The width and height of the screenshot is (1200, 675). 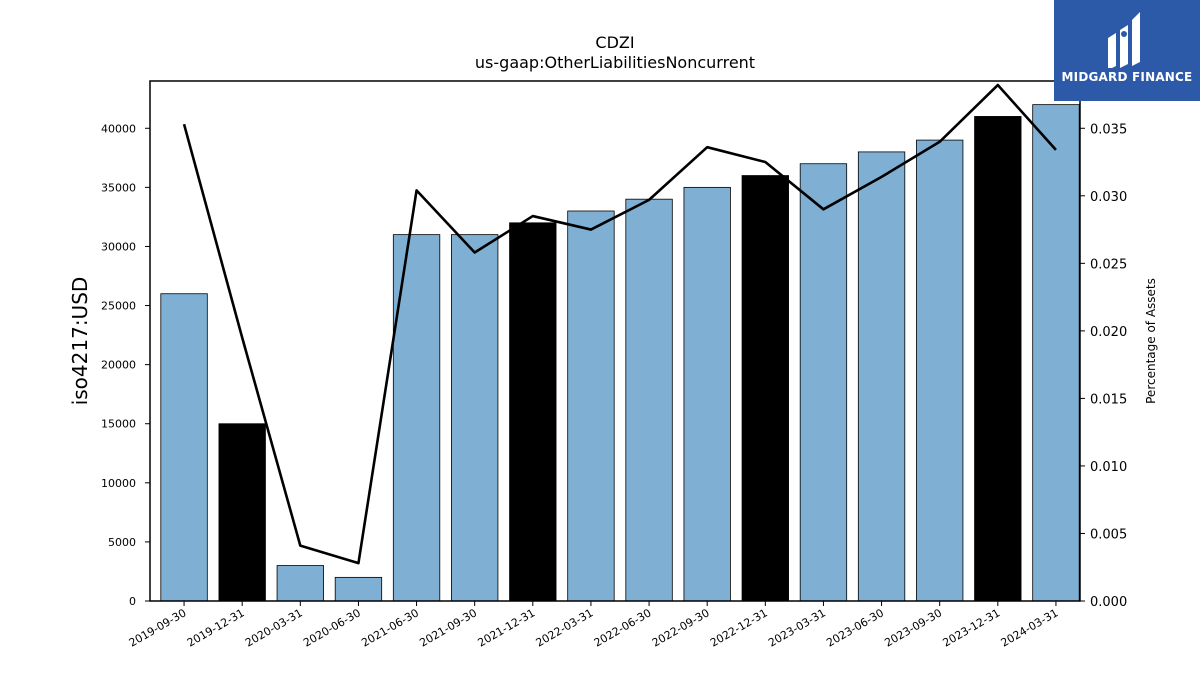 What do you see at coordinates (1108, 534) in the screenshot?
I see `y2-tick-label: 0.005` at bounding box center [1108, 534].